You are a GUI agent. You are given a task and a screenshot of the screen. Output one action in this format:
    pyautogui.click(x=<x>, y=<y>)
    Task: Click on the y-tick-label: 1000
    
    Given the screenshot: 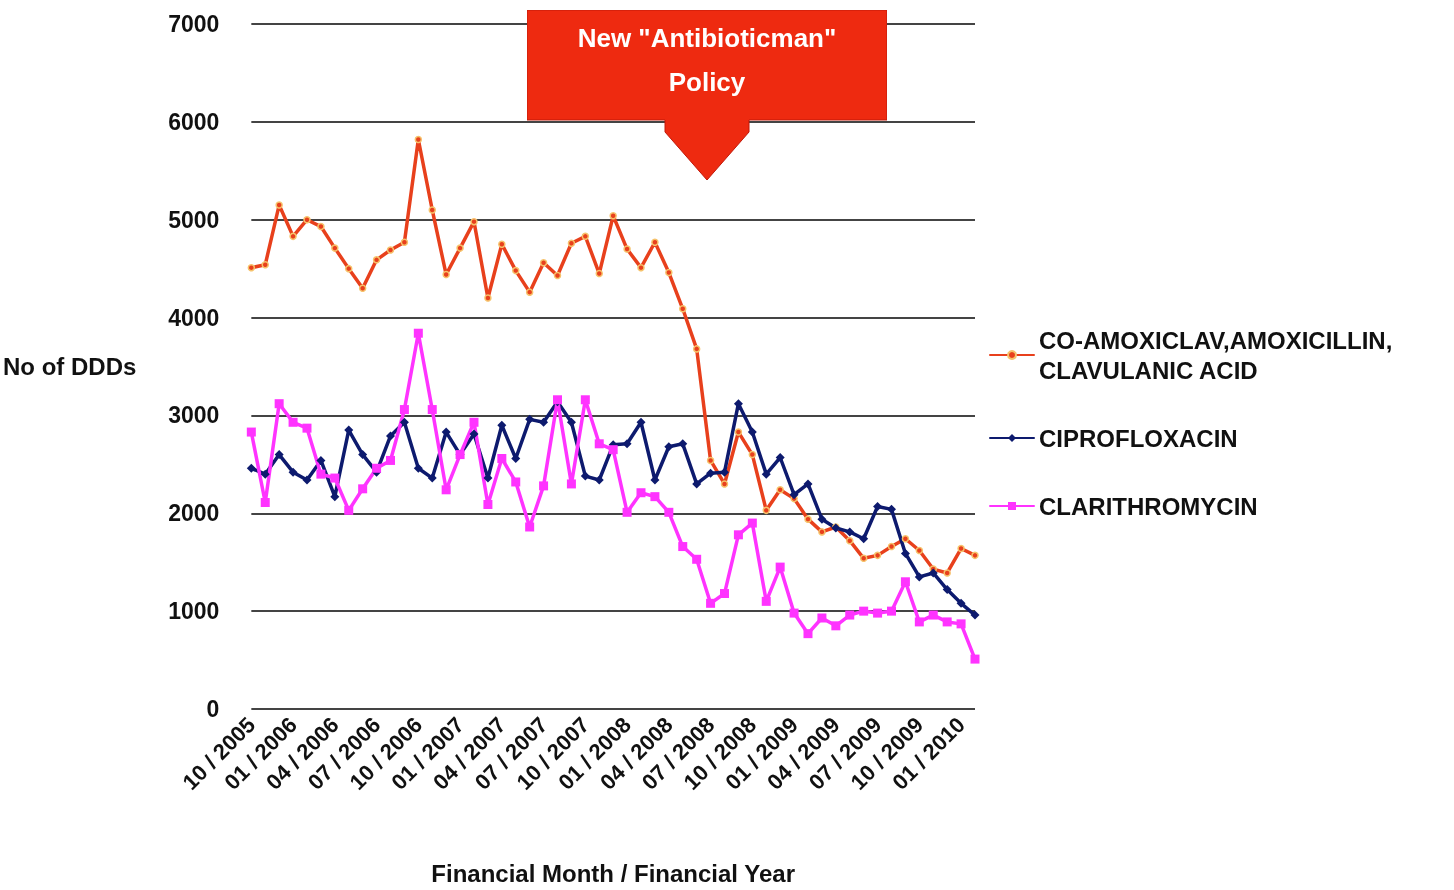 What is the action you would take?
    pyautogui.click(x=194, y=611)
    